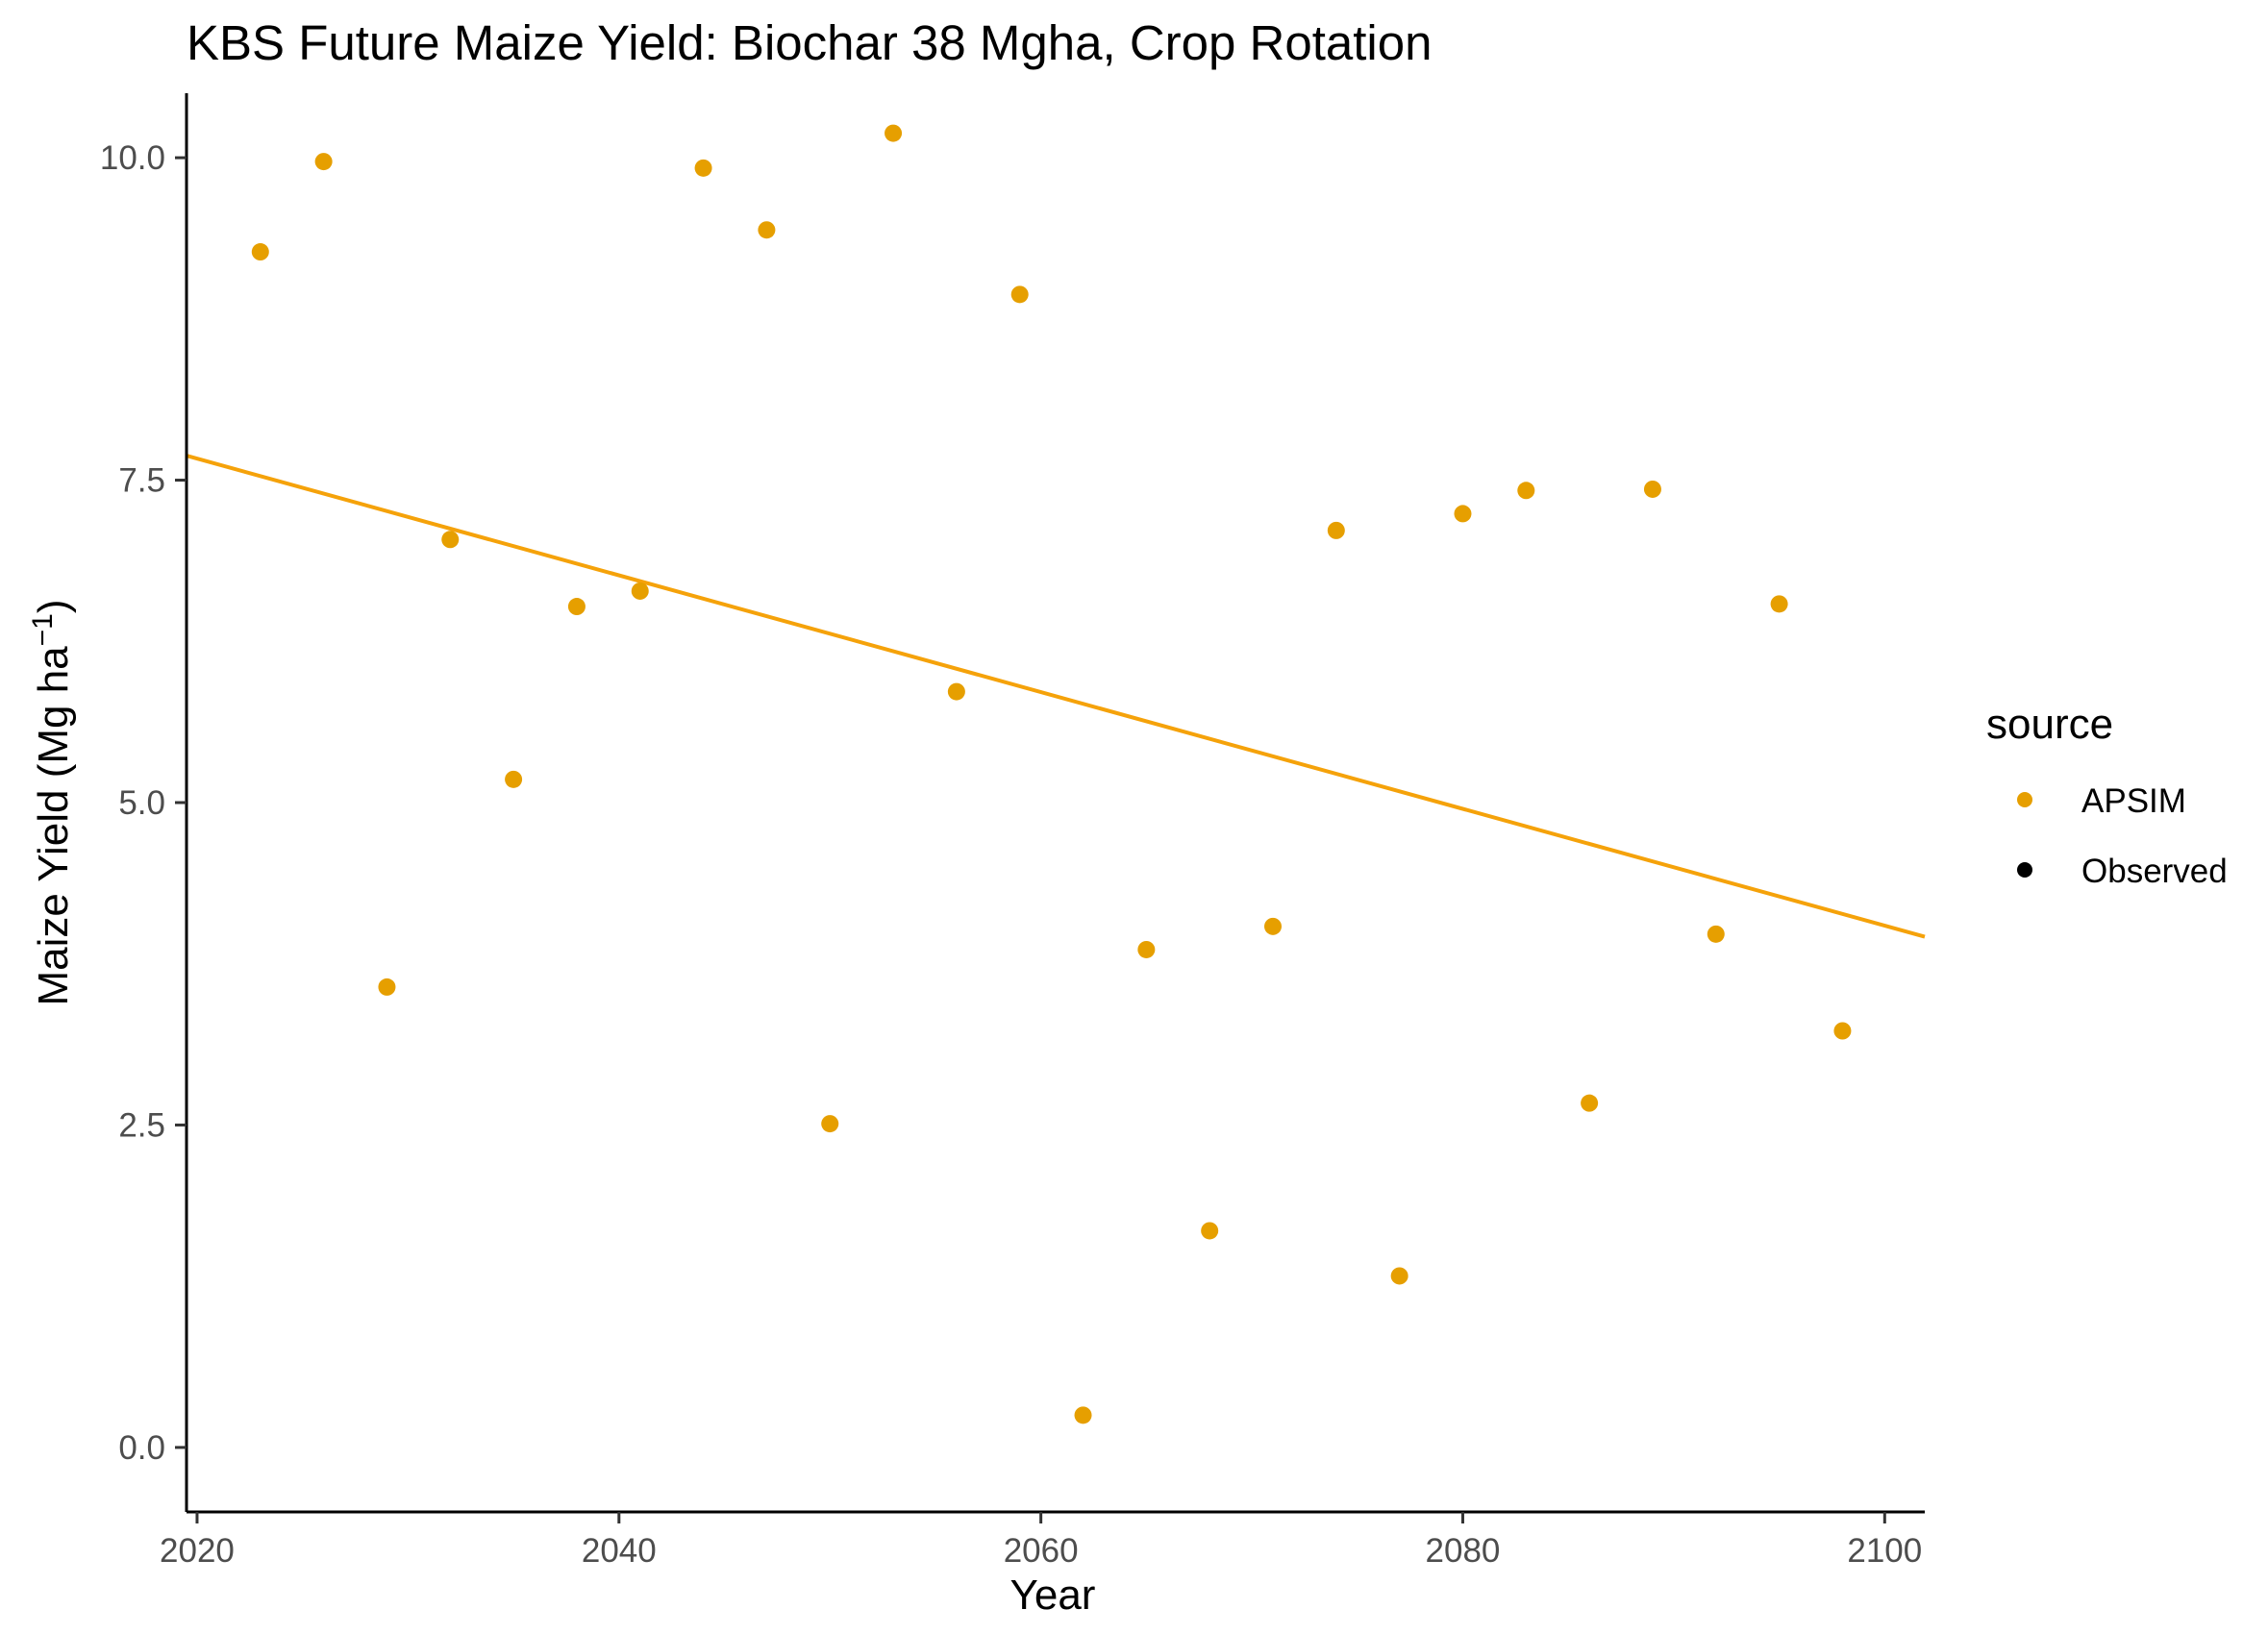 The image size is (2268, 1634). I want to click on y-tick-label: 5.0, so click(141, 803).